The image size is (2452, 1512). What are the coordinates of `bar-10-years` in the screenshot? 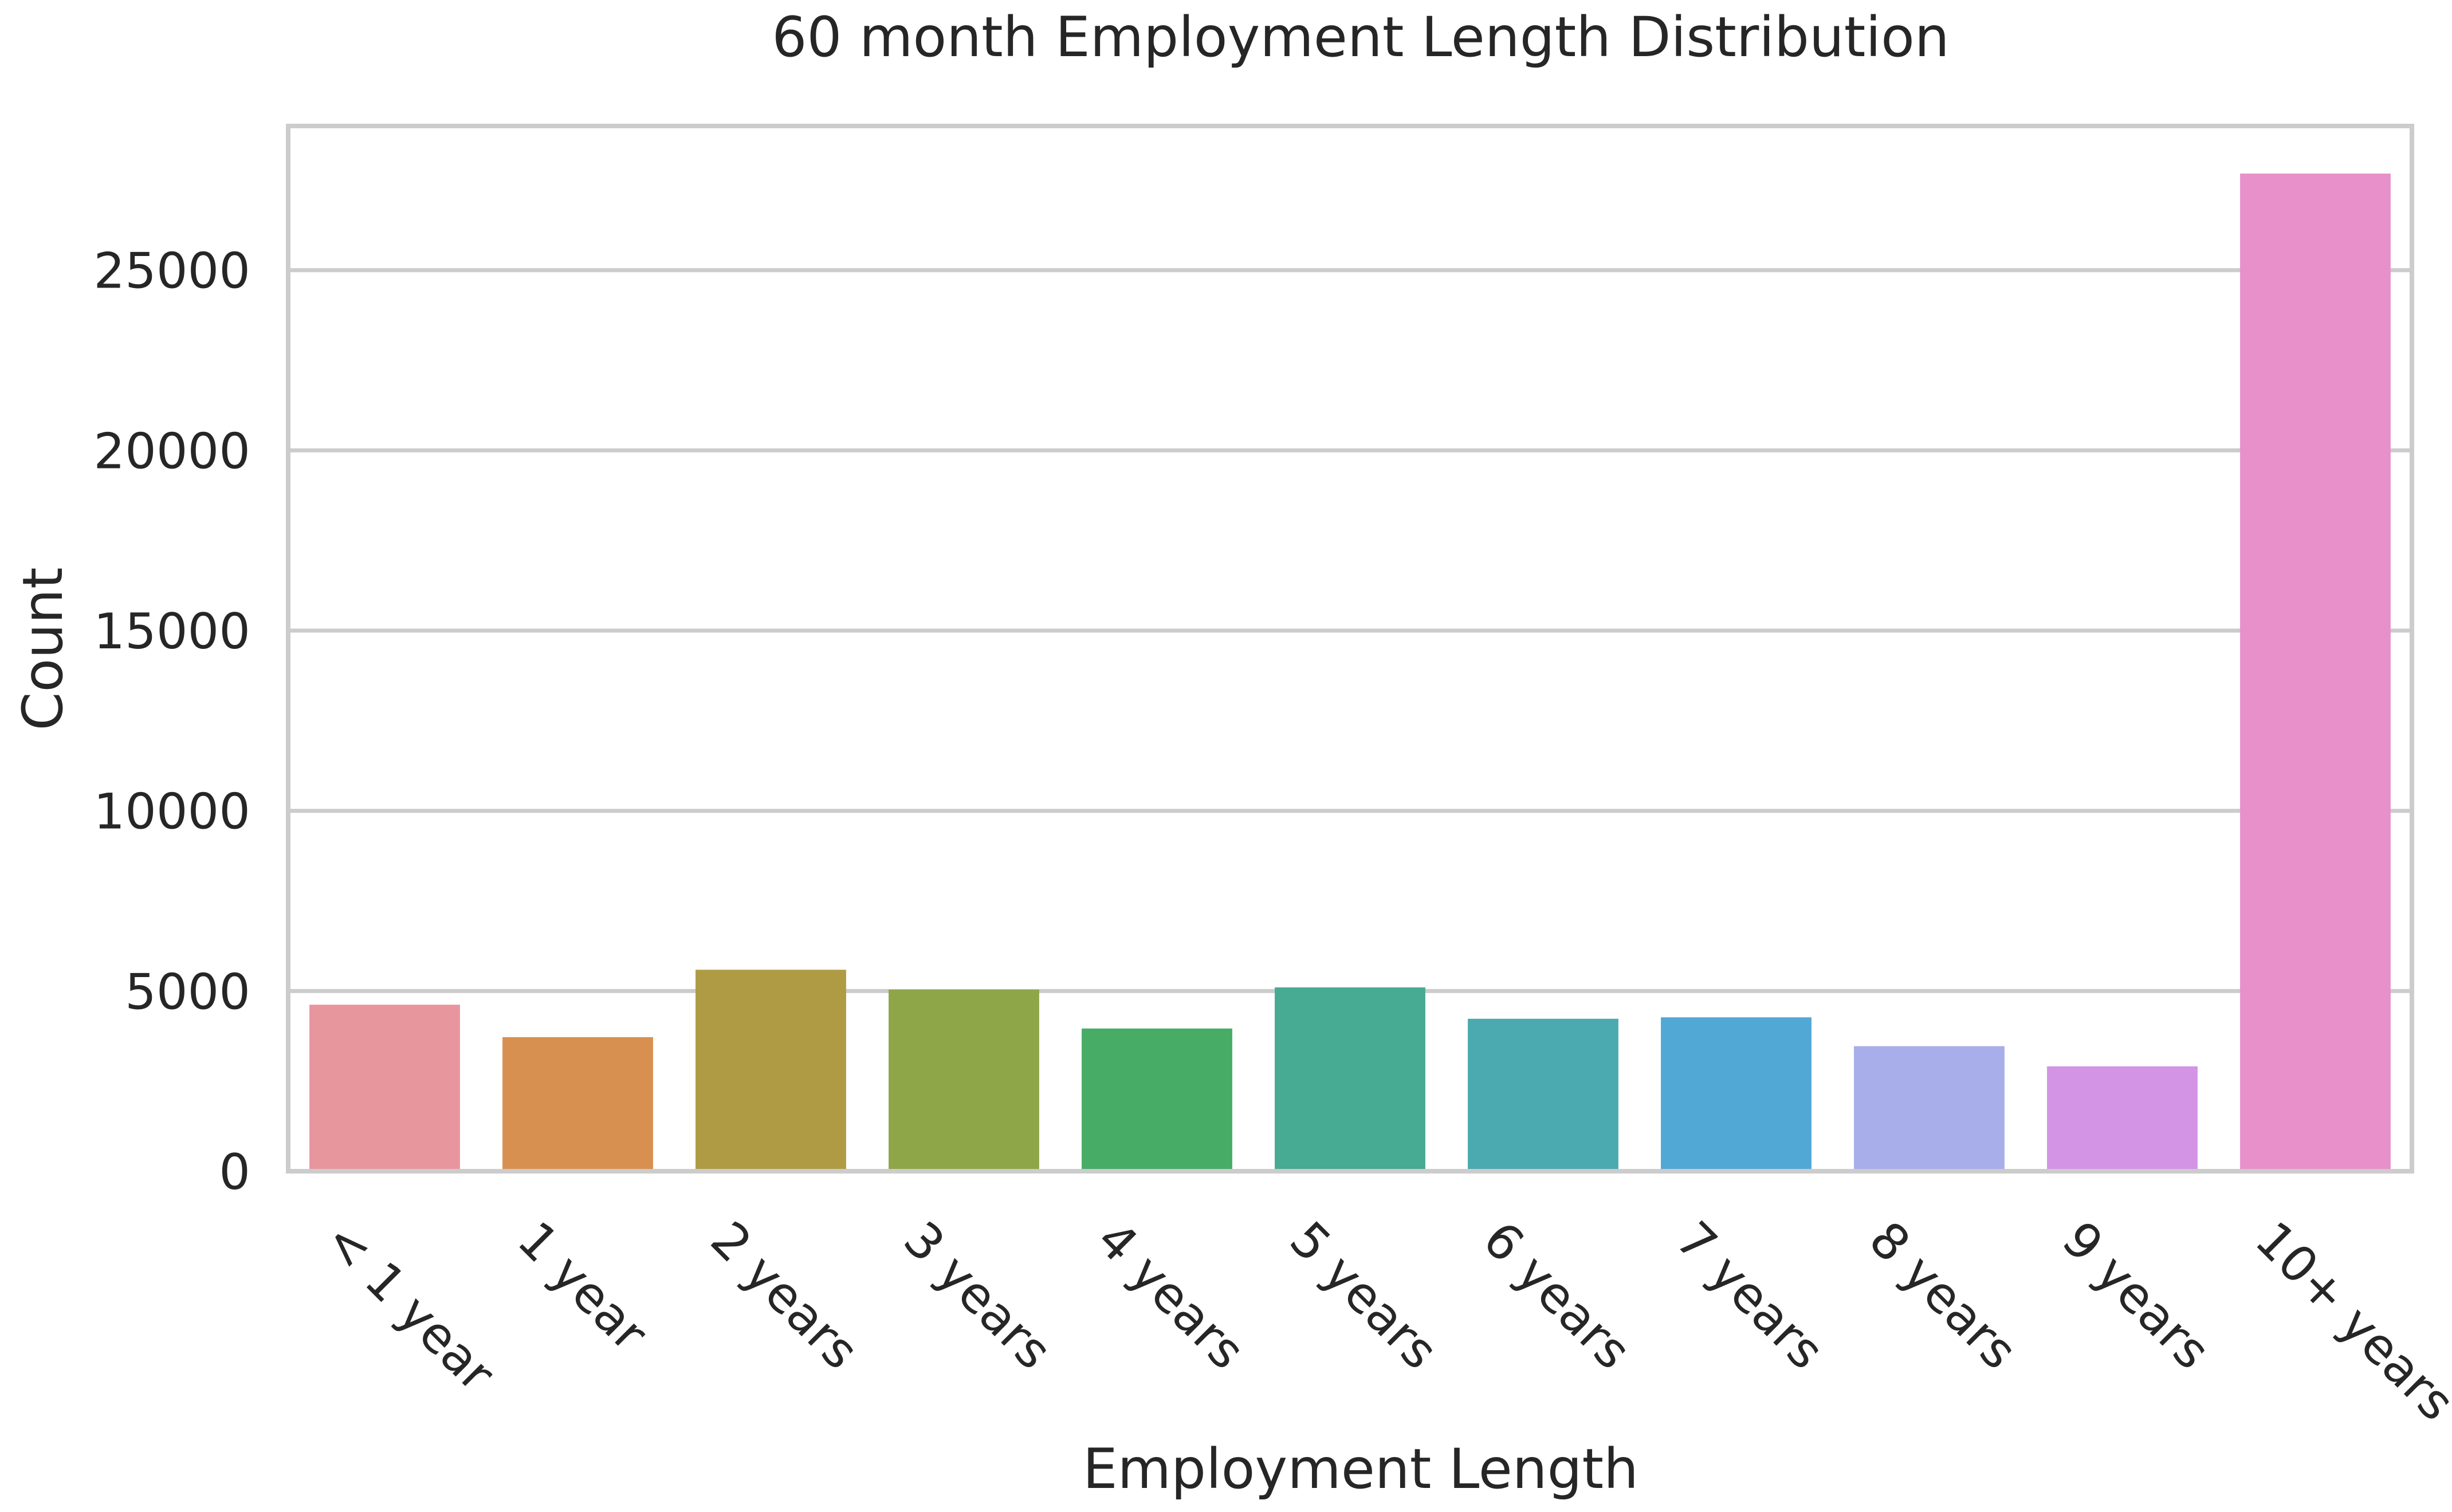 It's located at (2315, 672).